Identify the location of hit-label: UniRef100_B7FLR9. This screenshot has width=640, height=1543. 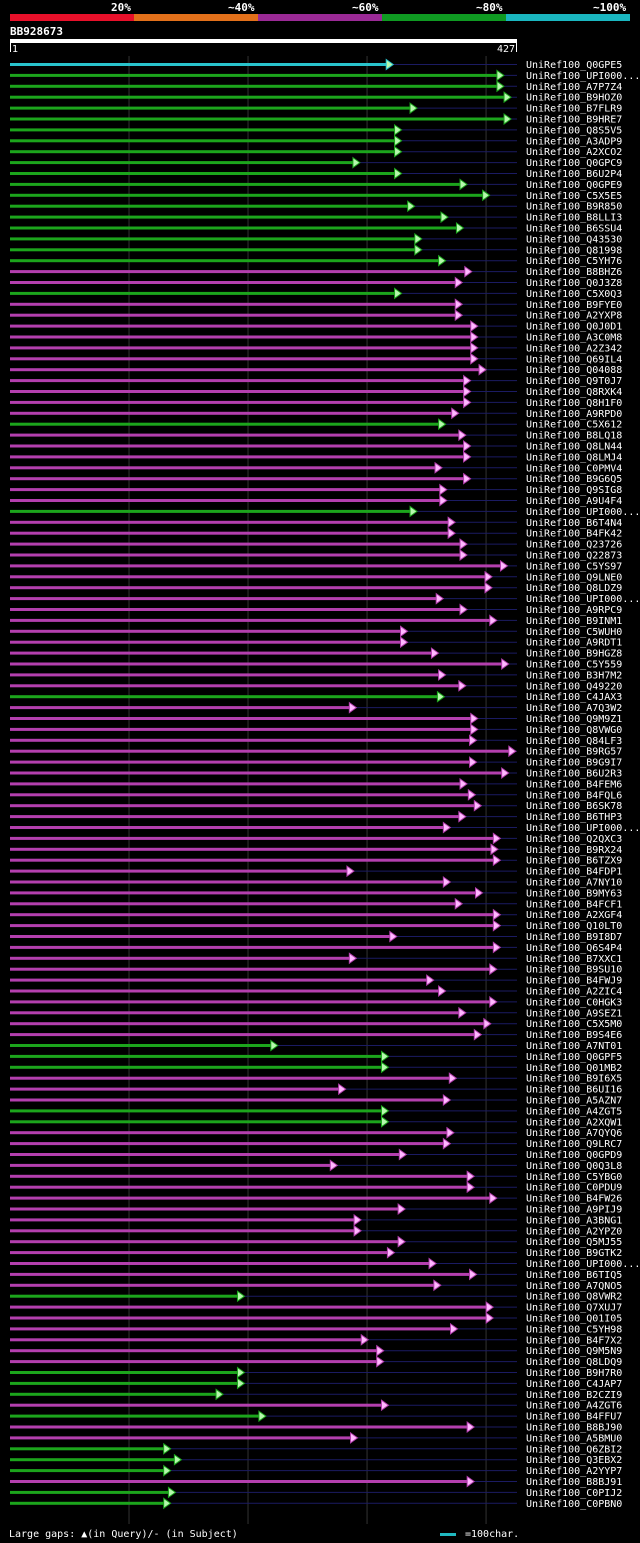
(574, 109).